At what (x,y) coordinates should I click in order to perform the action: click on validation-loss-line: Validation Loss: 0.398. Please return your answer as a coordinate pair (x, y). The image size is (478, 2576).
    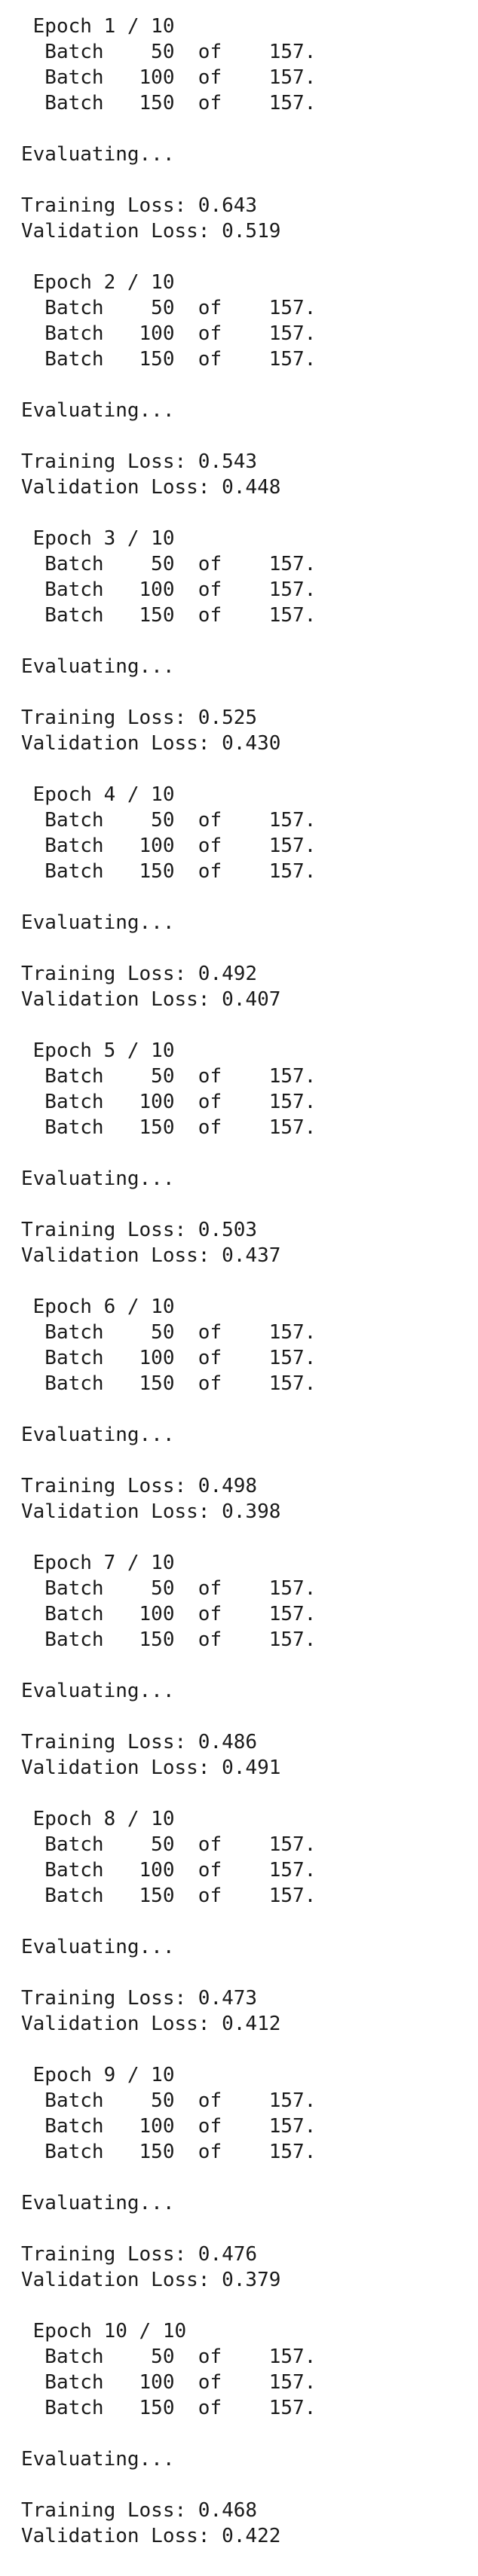
    Looking at the image, I should click on (151, 1512).